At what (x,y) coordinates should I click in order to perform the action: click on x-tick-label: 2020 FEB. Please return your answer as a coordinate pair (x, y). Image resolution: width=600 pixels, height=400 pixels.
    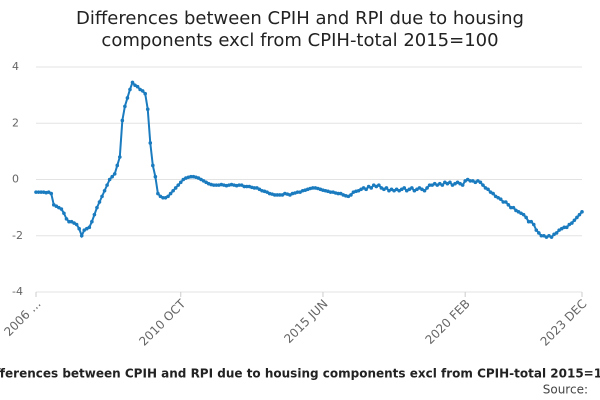
    Looking at the image, I should click on (448, 322).